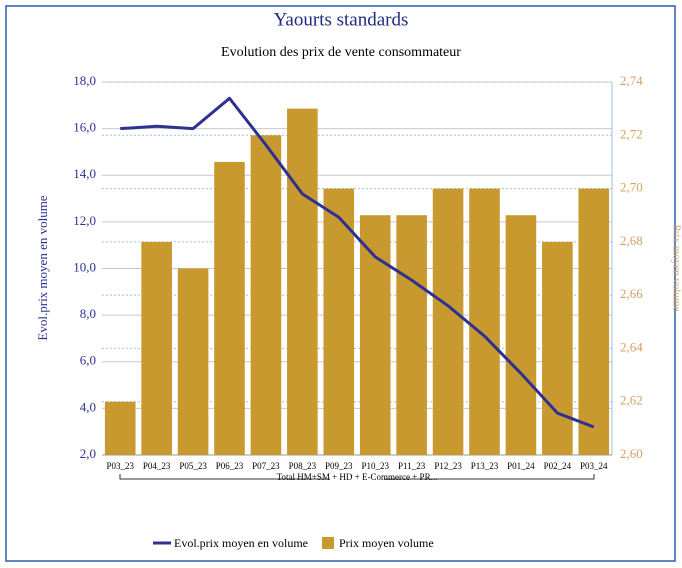  What do you see at coordinates (157, 466) in the screenshot?
I see `x-tick-label: P04_23` at bounding box center [157, 466].